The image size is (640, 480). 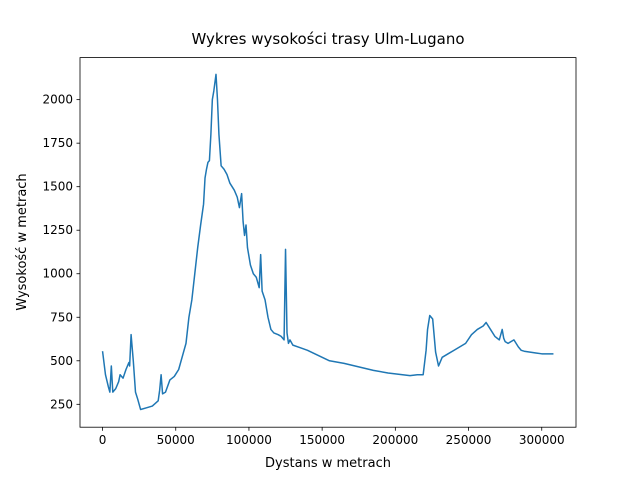 What do you see at coordinates (322, 440) in the screenshot?
I see `x-tick-label: 150000` at bounding box center [322, 440].